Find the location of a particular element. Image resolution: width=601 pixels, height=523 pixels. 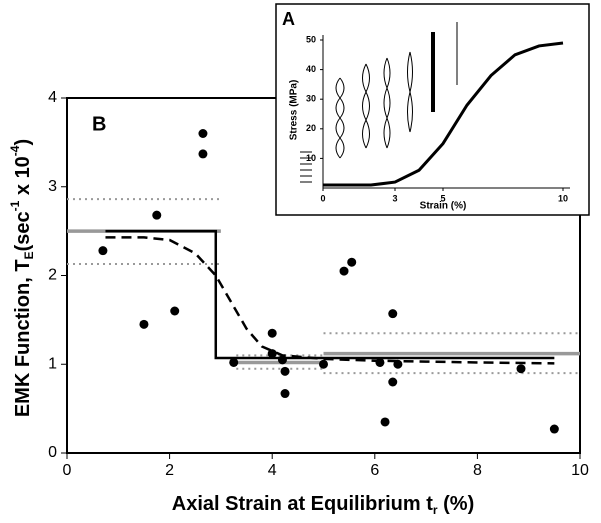

y-label-part: x 10 is located at coordinates (23, 178).